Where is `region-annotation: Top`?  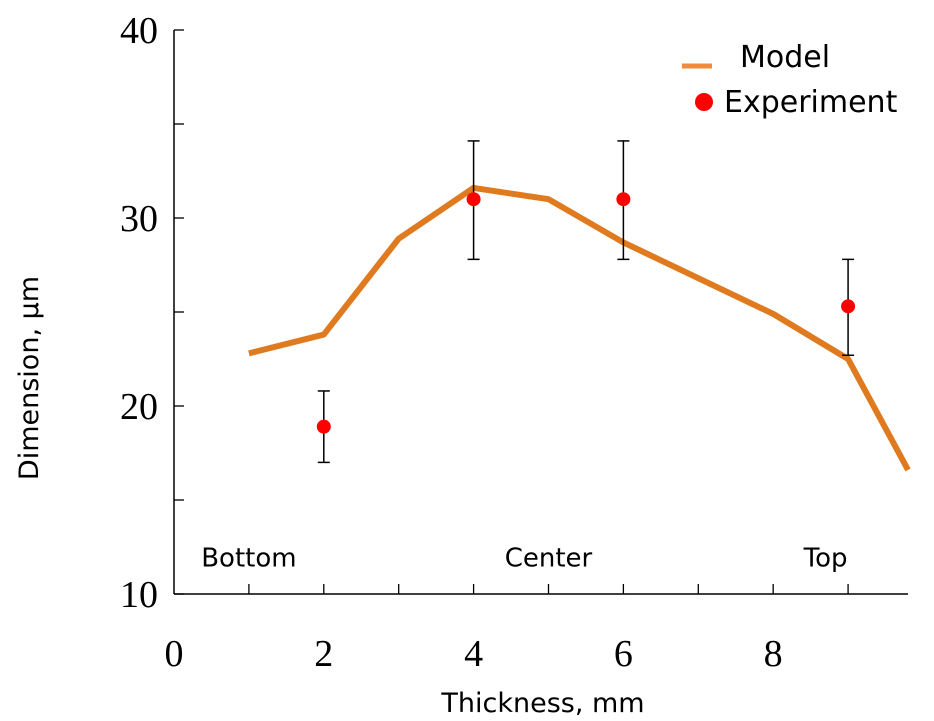 region-annotation: Top is located at coordinates (825, 558).